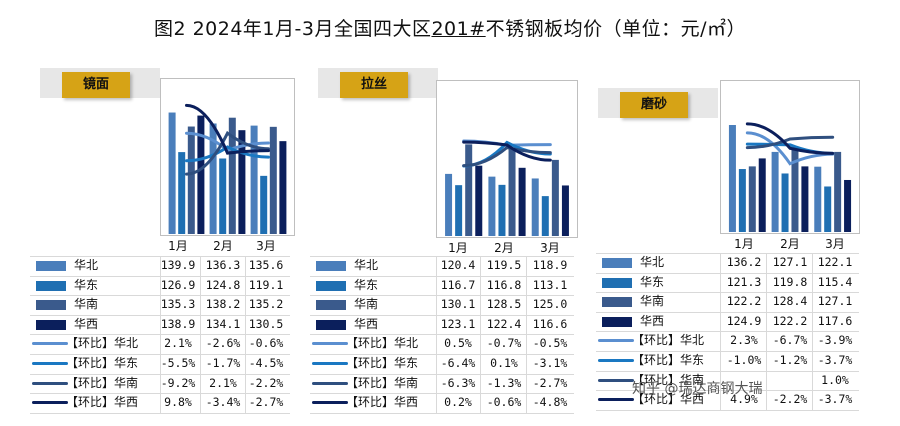 The height and width of the screenshot is (426, 900). I want to click on table-row-mom: 【环比】华东 -5.5% -1.7% -4.5%, so click(450, 363).